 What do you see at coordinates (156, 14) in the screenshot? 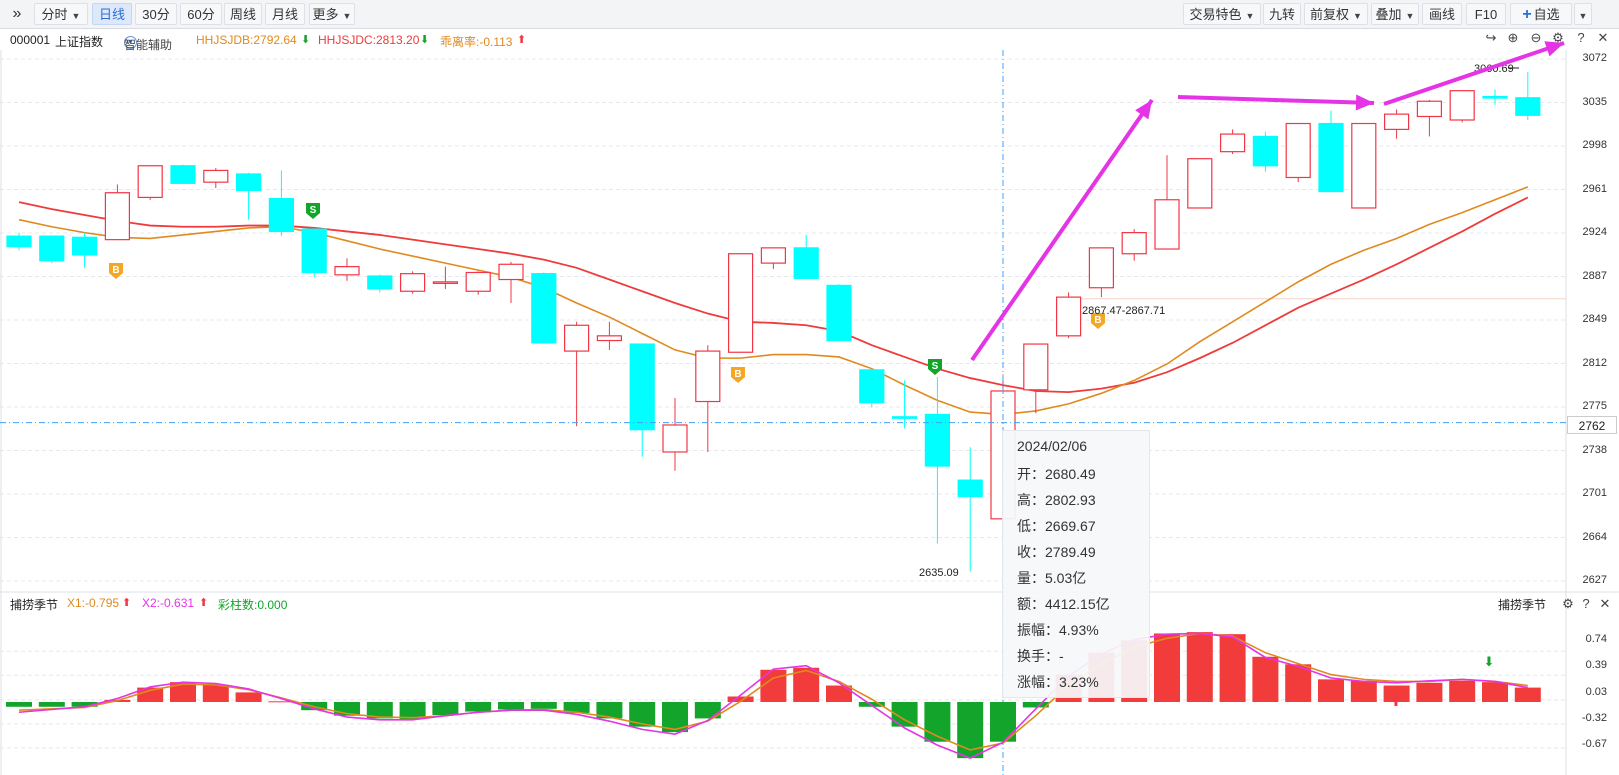
I see `timeframe-tab-2: 30分` at bounding box center [156, 14].